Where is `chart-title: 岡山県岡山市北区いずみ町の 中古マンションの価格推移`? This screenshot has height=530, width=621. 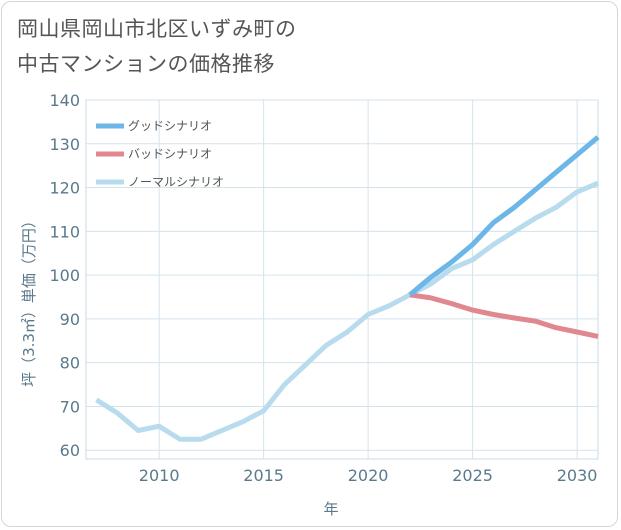
chart-title: 岡山県岡山市北区いずみ町の 中古マンションの価格推移 is located at coordinates (157, 47).